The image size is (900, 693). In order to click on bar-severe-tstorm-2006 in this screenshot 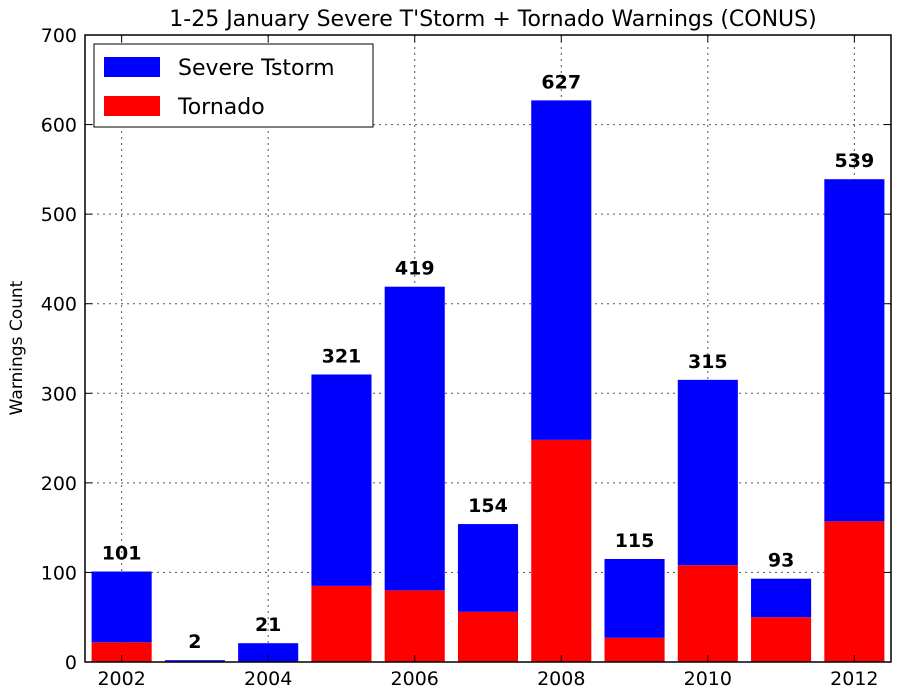, I will do `click(414, 438)`.